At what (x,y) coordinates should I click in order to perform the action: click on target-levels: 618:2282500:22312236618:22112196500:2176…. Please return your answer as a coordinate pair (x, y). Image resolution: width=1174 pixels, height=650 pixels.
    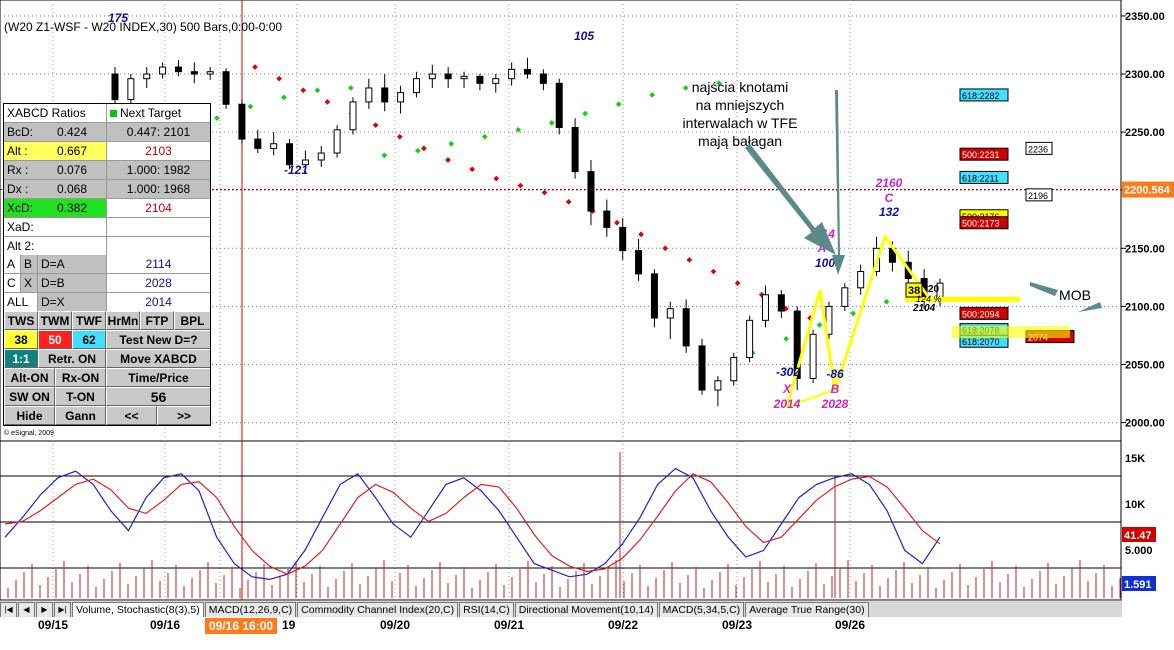
    Looking at the image, I should click on (990, 218).